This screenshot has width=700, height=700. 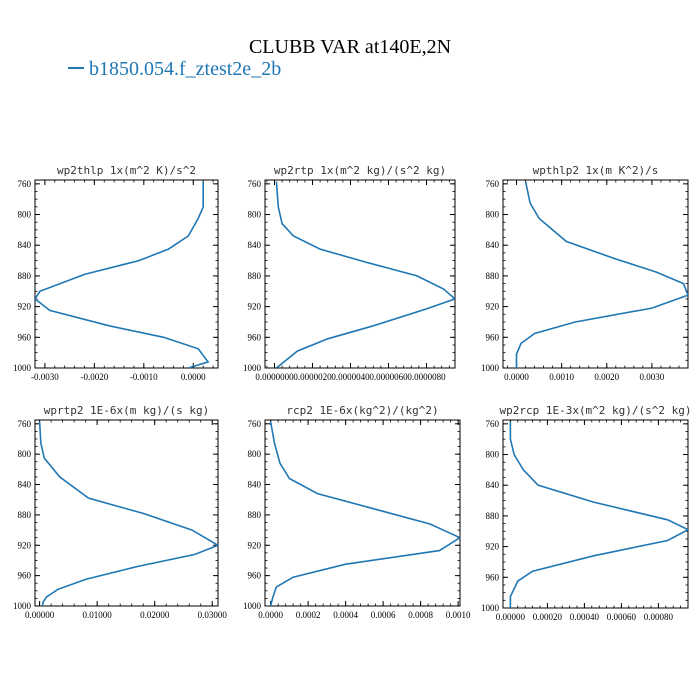 I want to click on x-tick-label: 0.0000020, so click(x=312, y=377).